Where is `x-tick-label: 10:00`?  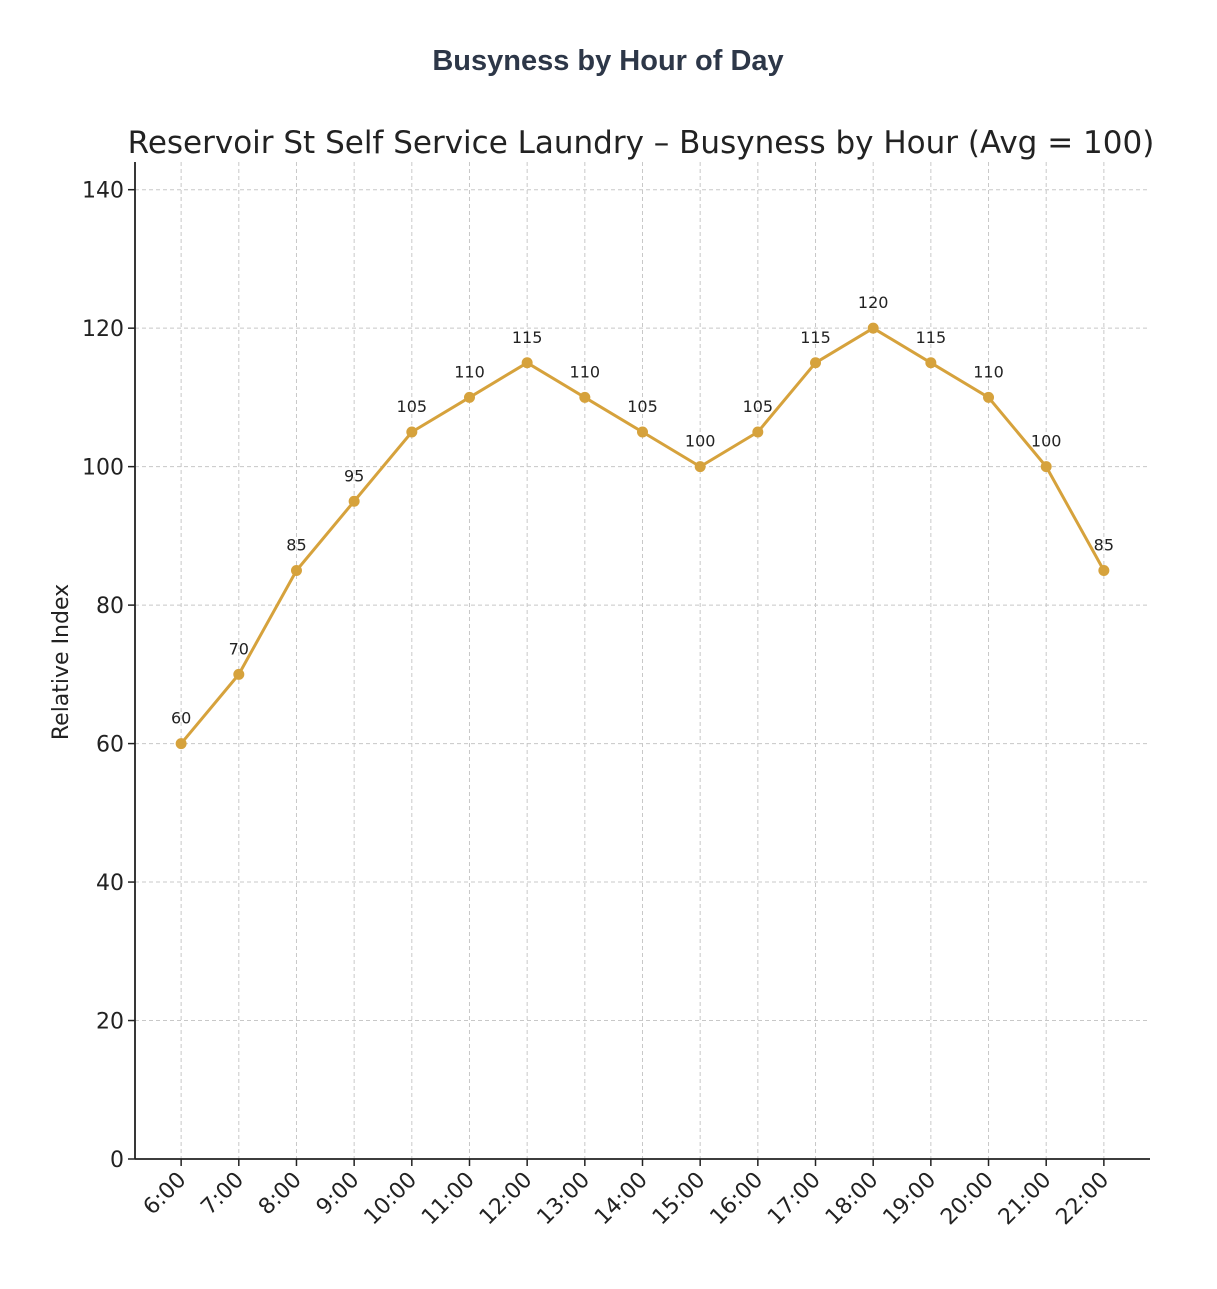 x-tick-label: 10:00 is located at coordinates (391, 1199).